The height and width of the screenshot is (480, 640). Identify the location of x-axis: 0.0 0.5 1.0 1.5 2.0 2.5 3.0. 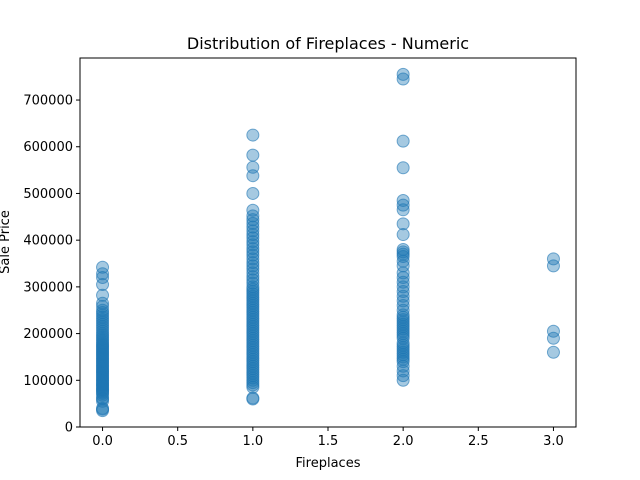
(328, 438).